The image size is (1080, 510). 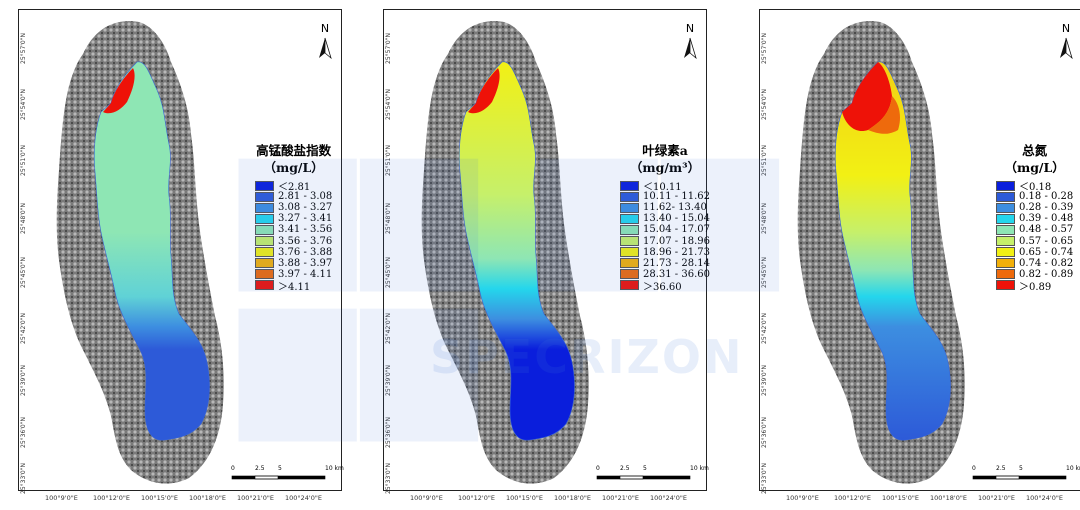 What do you see at coordinates (1046, 274) in the screenshot?
I see `legend-label: 0.82 - 0.89` at bounding box center [1046, 274].